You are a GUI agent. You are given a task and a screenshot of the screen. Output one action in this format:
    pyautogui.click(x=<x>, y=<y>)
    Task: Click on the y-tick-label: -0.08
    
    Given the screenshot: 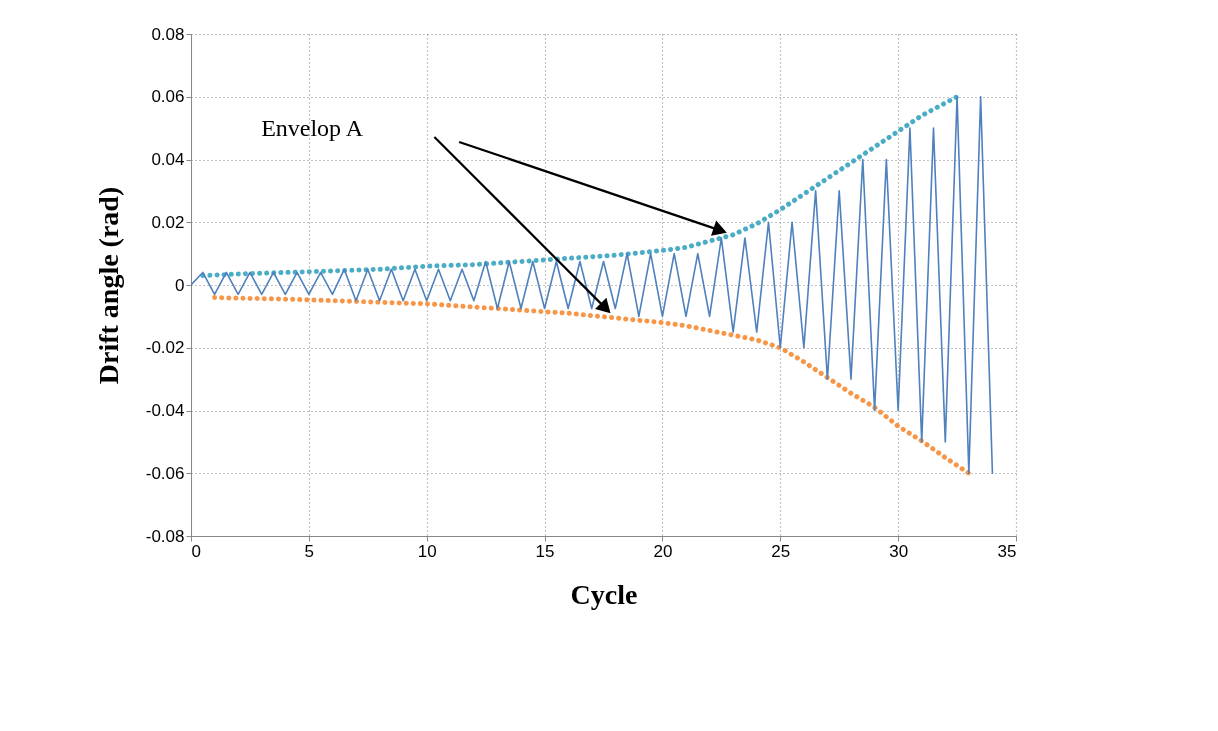 What is the action you would take?
    pyautogui.click(x=165, y=536)
    